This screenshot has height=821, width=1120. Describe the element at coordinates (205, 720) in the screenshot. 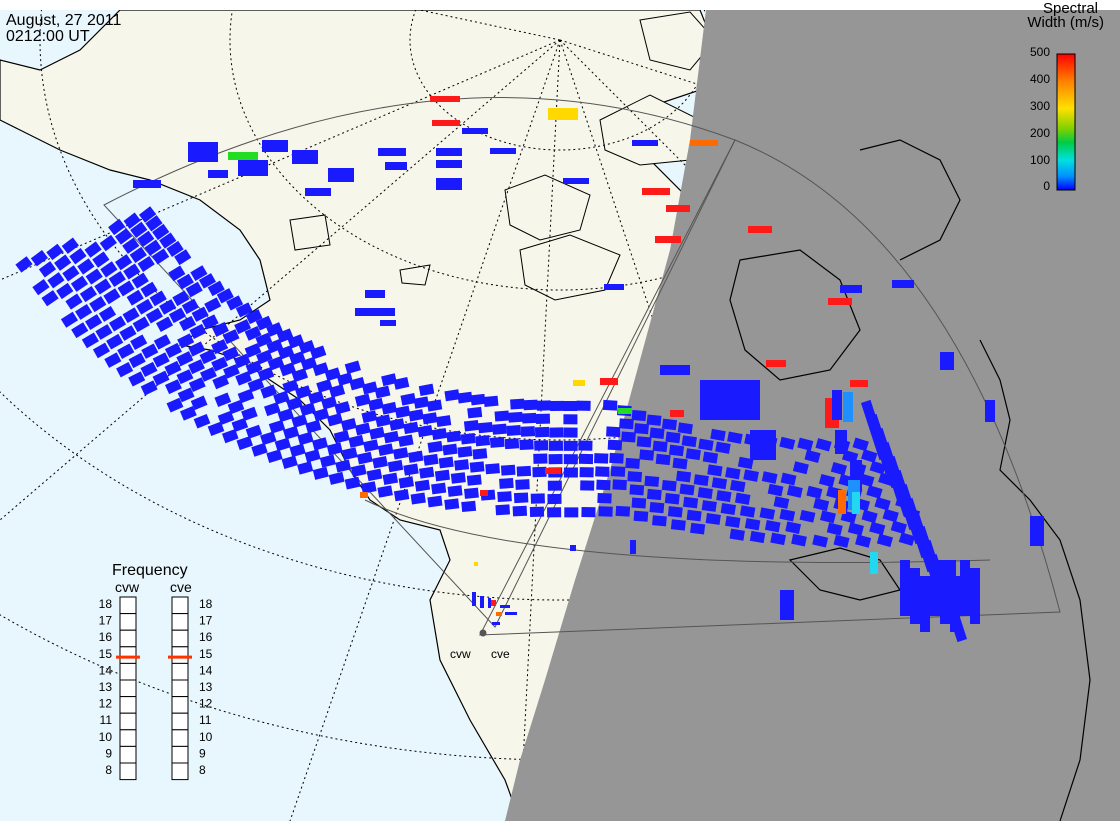

I see `frequency-scale-label: 11` at that location.